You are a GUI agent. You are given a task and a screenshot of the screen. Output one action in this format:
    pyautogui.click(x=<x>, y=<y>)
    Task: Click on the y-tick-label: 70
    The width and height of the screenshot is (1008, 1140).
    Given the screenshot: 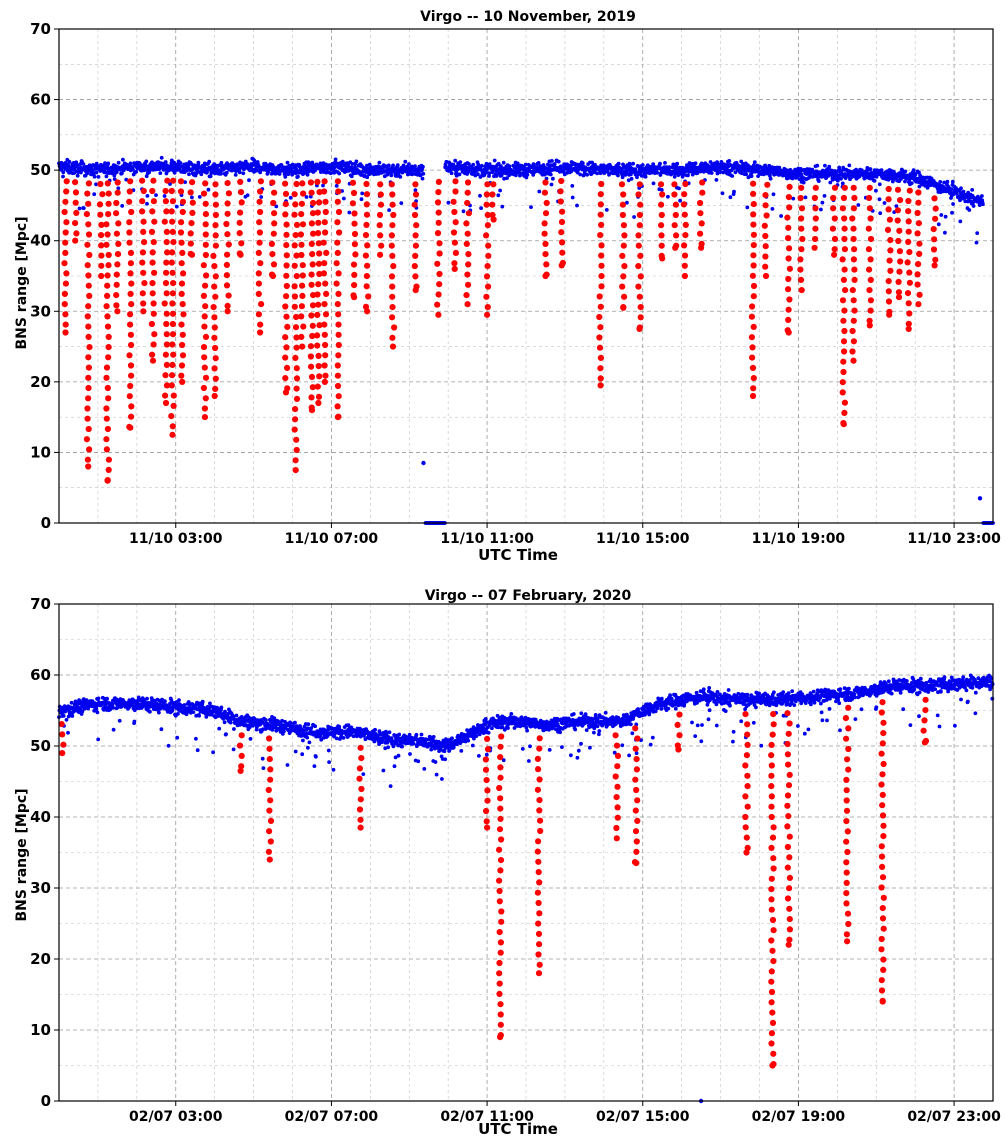 What is the action you would take?
    pyautogui.click(x=40, y=604)
    